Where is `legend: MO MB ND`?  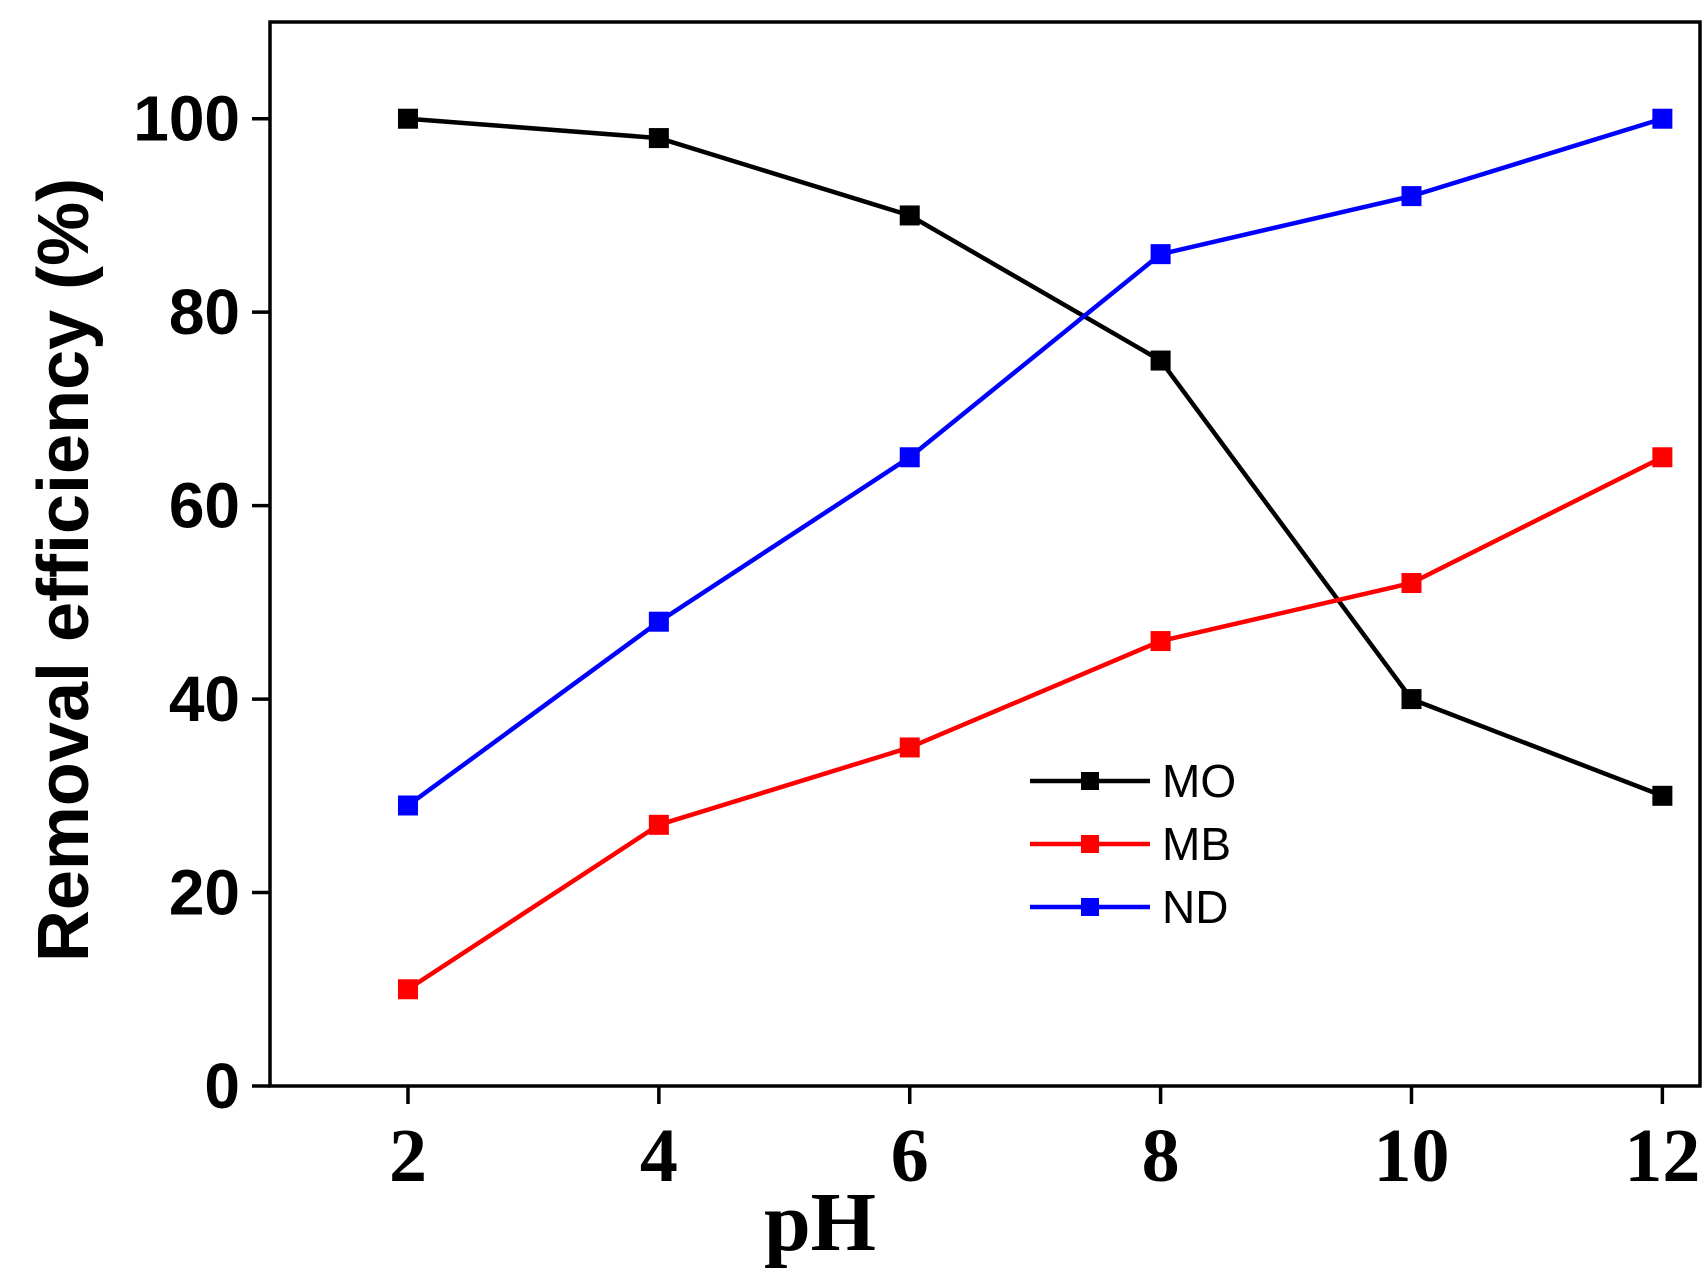 legend: MO MB ND is located at coordinates (1133, 844).